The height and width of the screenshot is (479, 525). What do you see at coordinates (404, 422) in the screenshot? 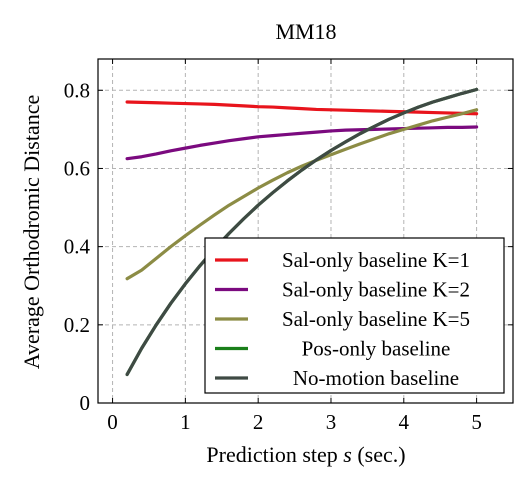
I see `x-tick-label: 4` at bounding box center [404, 422].